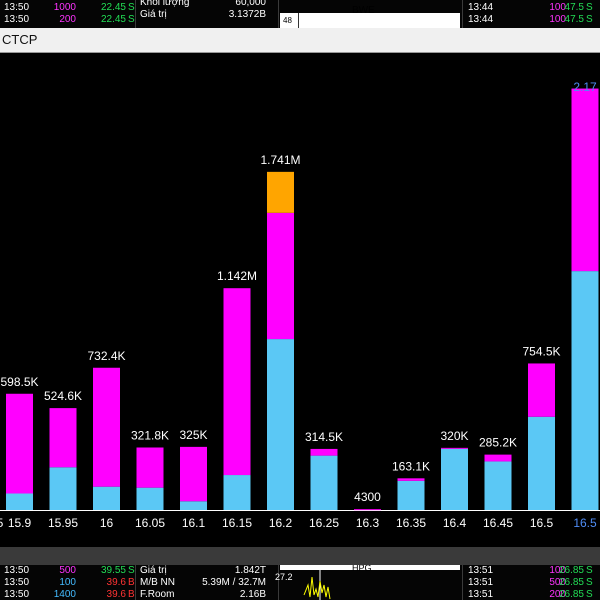 The height and width of the screenshot is (600, 600). What do you see at coordinates (20, 39) in the screenshot?
I see `window-title: CTCP` at bounding box center [20, 39].